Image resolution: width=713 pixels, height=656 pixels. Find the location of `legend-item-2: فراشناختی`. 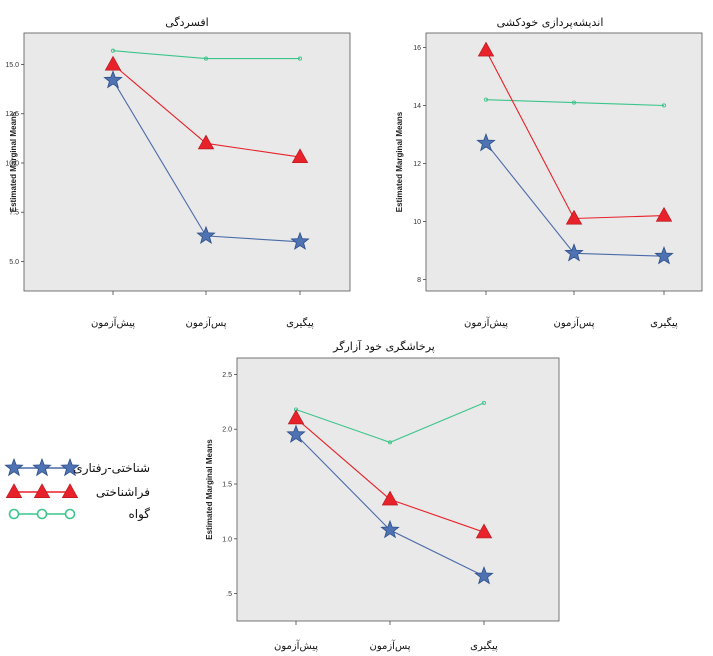

legend-item-2: فراشناختی is located at coordinates (77, 491).